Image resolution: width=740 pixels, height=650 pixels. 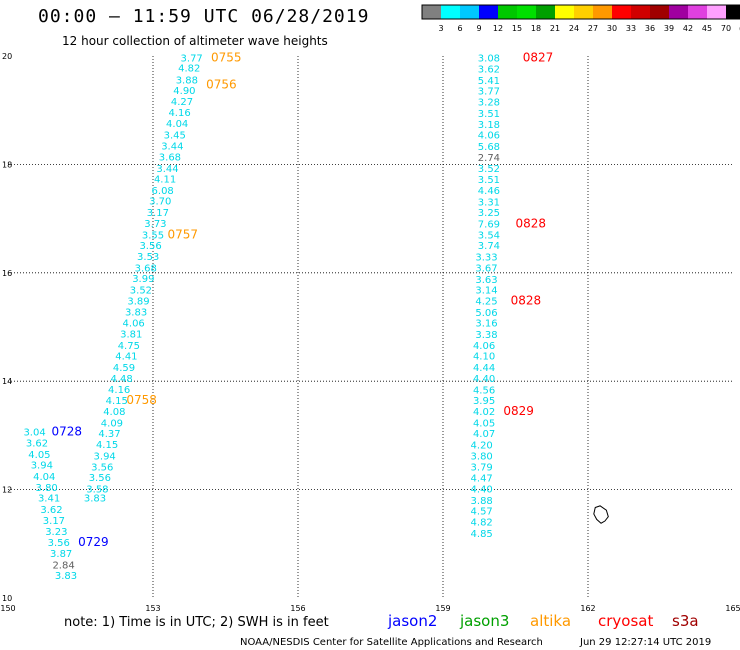 What do you see at coordinates (440, 28) in the screenshot?
I see `color-scale-label: 3` at bounding box center [440, 28].